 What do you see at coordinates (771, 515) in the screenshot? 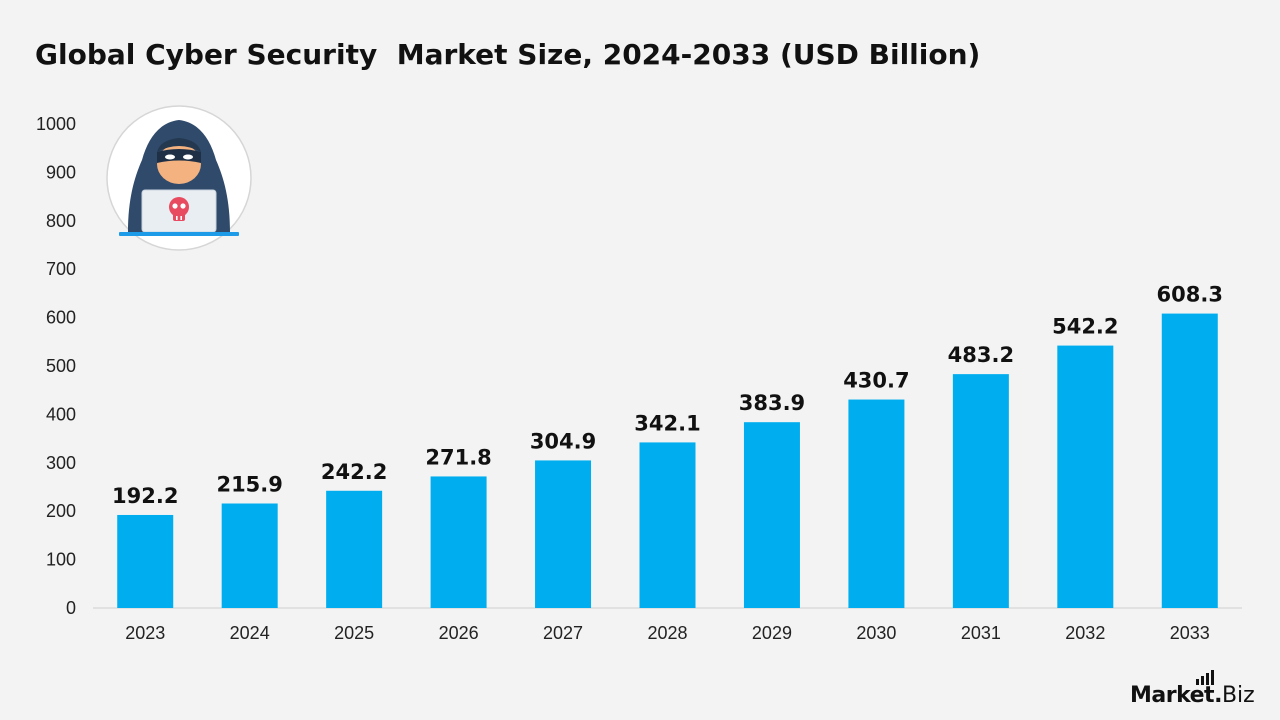
I see `bar-2029` at bounding box center [771, 515].